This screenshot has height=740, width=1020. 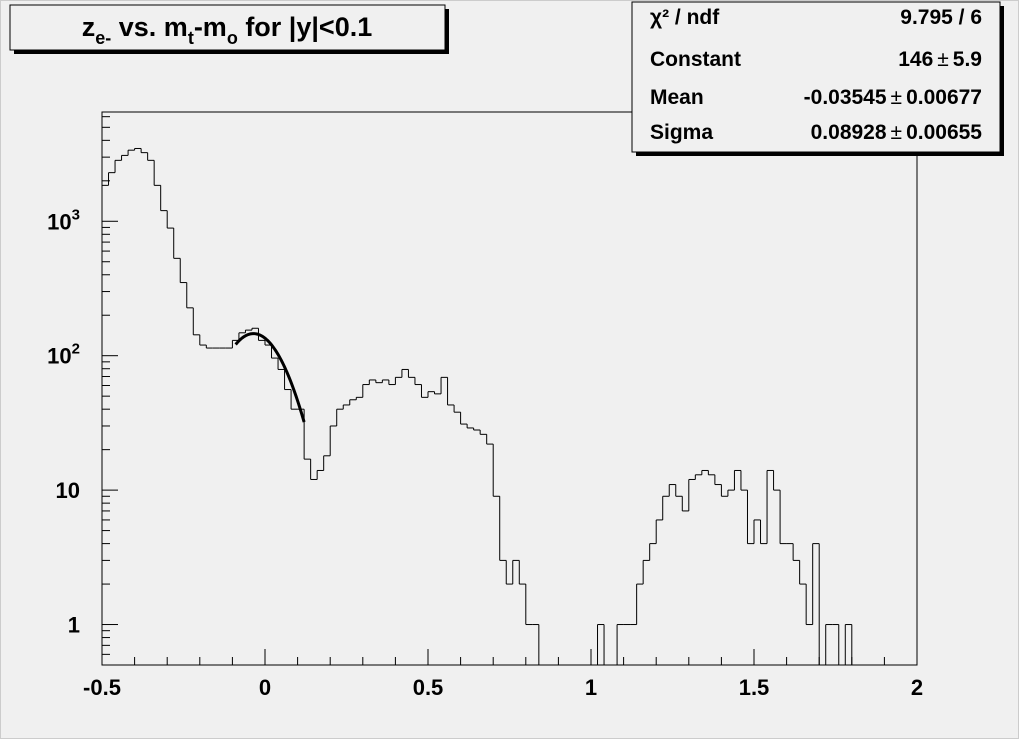 What do you see at coordinates (917, 687) in the screenshot?
I see `x-tick-label: 2` at bounding box center [917, 687].